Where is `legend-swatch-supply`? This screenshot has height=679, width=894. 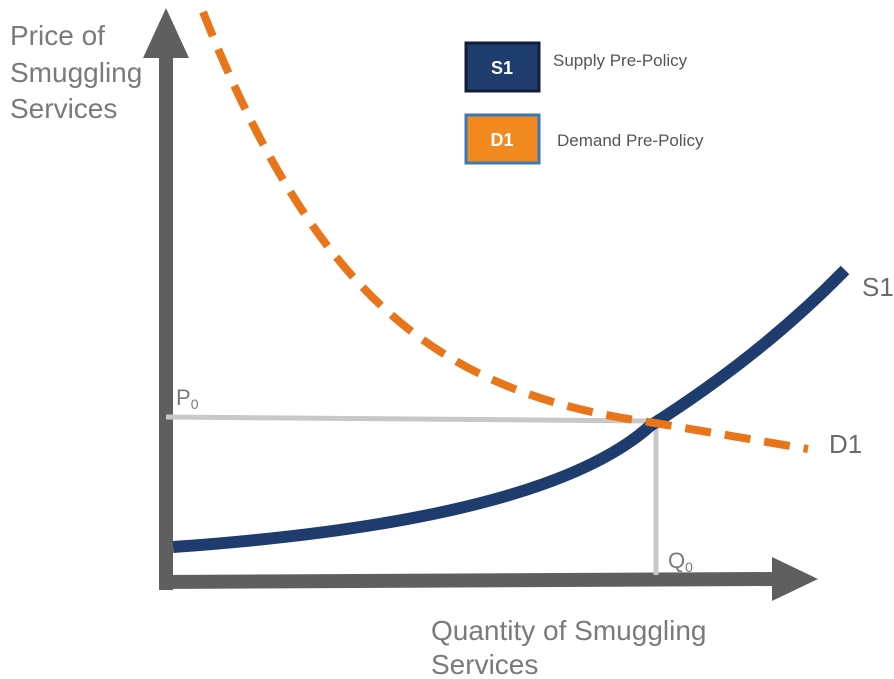
legend-swatch-supply is located at coordinates (502, 67).